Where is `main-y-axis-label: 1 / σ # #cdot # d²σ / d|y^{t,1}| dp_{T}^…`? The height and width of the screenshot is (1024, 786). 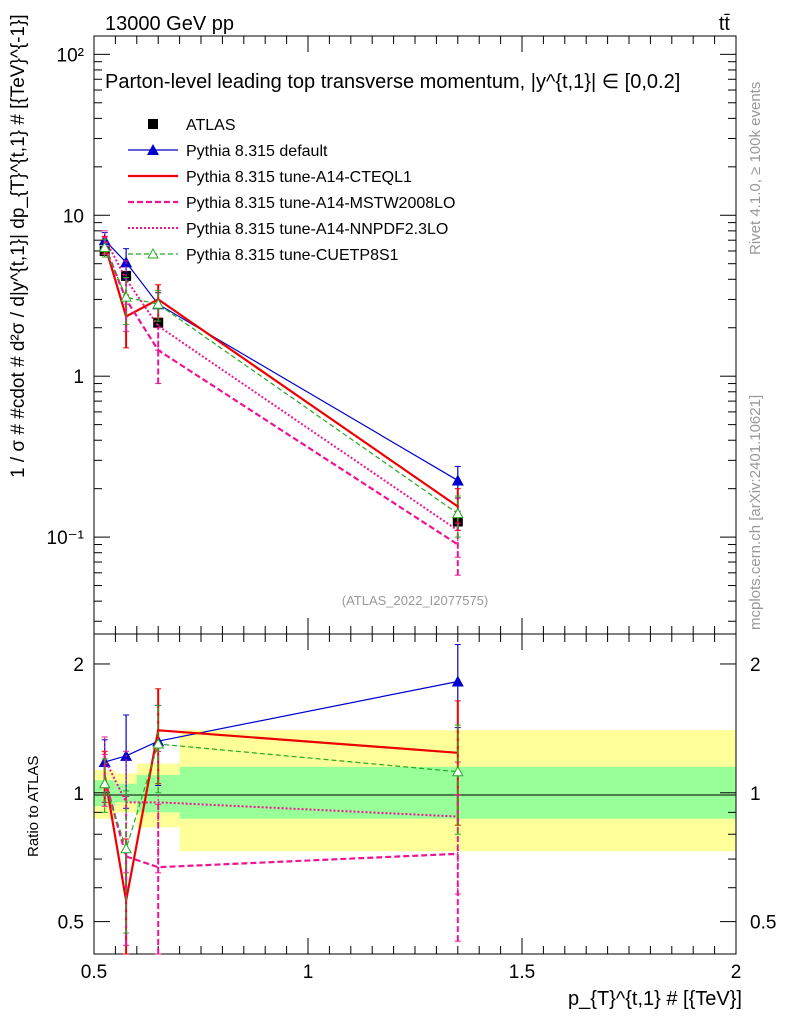
main-y-axis-label: 1 / σ # #cdot # d²σ / d|y^{t,1}| dp_{T}^… is located at coordinates (18, 246).